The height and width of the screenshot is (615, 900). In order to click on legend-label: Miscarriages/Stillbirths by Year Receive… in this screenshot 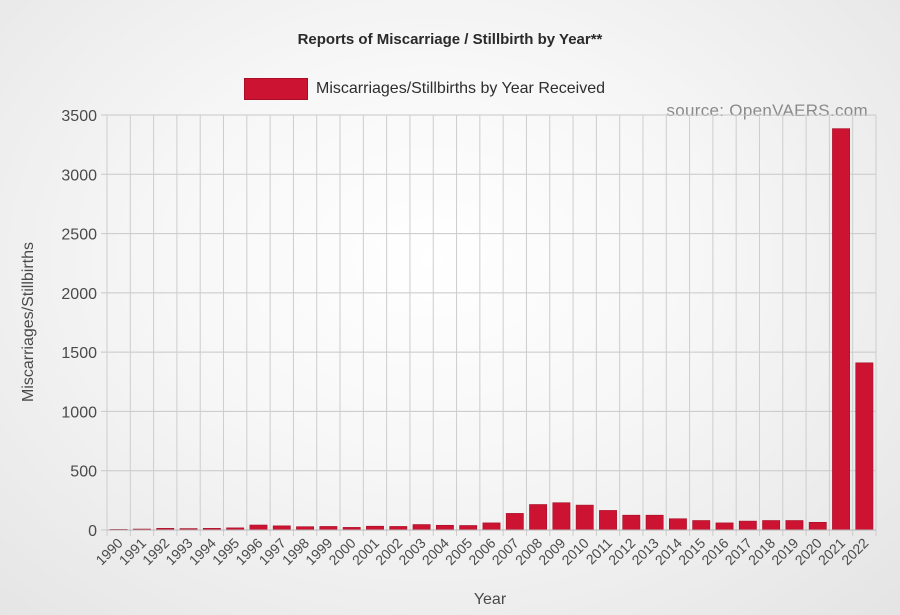, I will do `click(461, 88)`.